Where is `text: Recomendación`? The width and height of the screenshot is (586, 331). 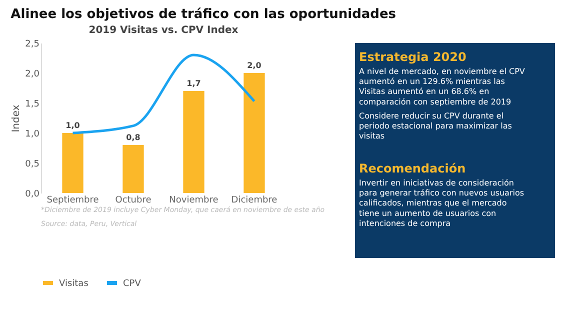
text: Recomendación is located at coordinates (412, 169).